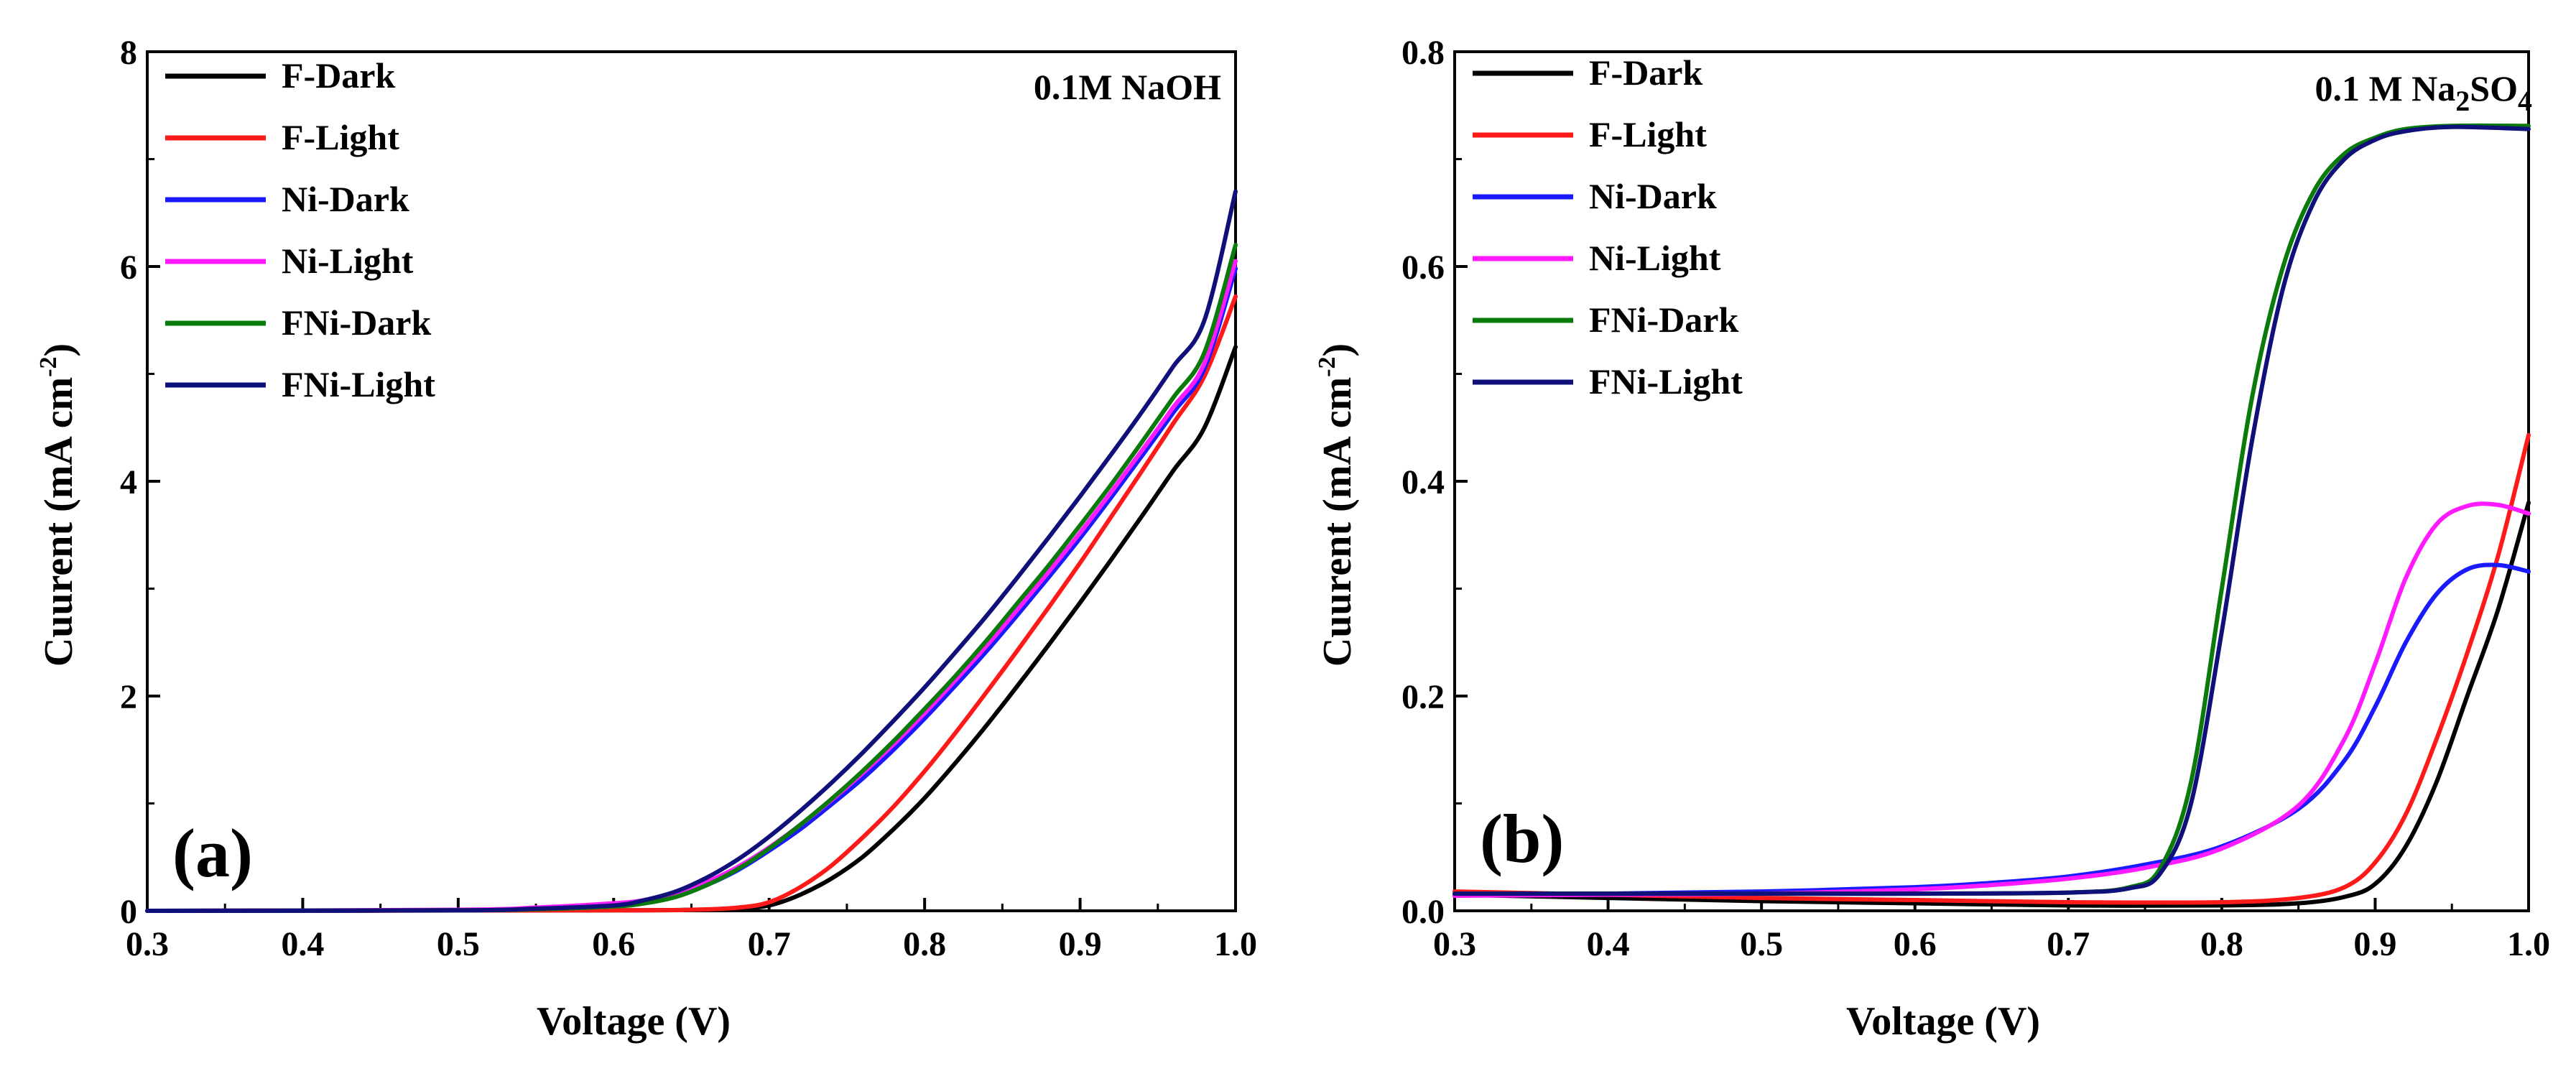  I want to click on panel-a-y-tick-label: 0, so click(128, 912).